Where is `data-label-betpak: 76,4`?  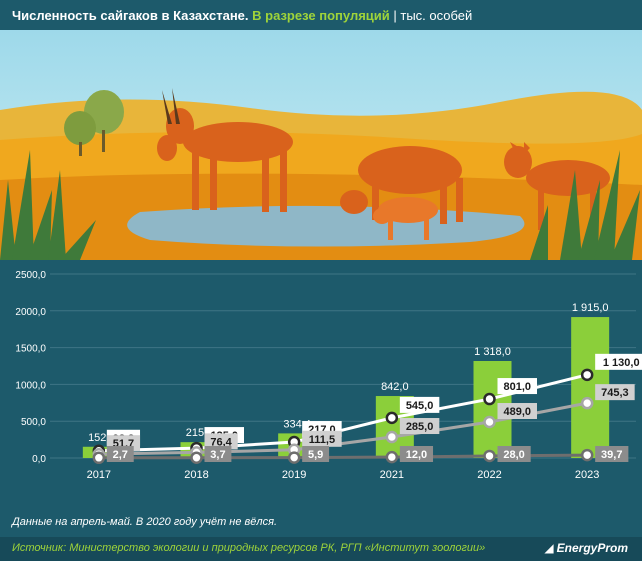 data-label-betpak: 76,4 is located at coordinates (221, 442).